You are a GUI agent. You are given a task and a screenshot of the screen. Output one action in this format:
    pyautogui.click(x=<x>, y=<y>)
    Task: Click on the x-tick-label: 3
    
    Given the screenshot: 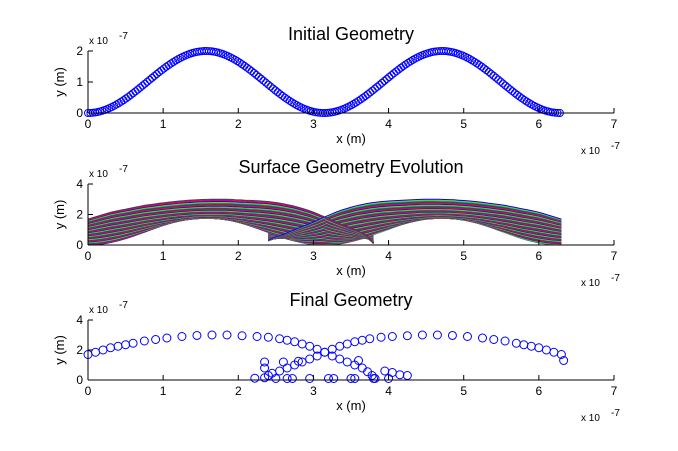 What is the action you would take?
    pyautogui.click(x=313, y=391)
    